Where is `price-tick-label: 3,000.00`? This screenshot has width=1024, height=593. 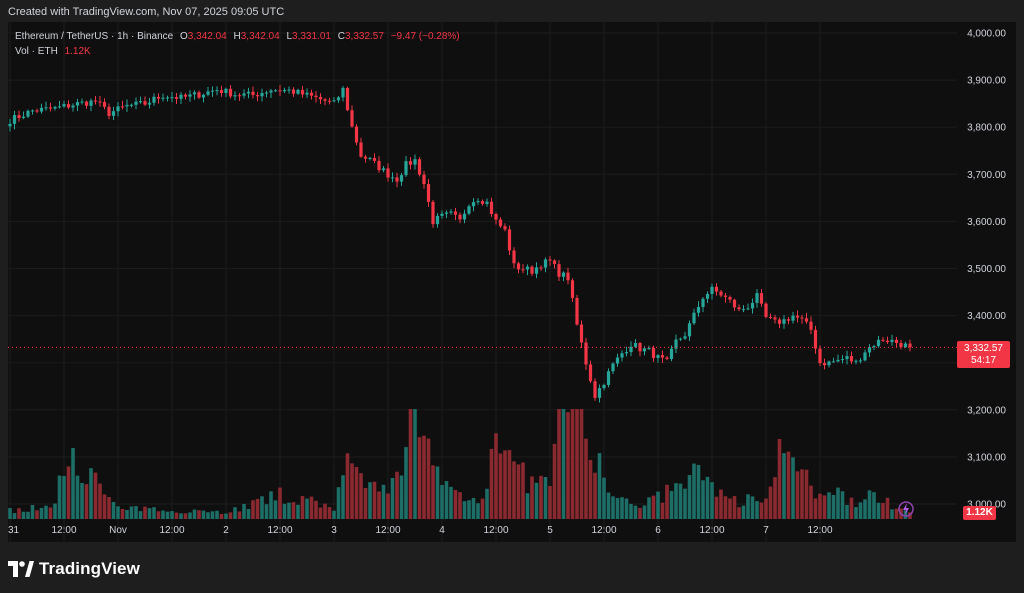
price-tick-label: 3,000.00 is located at coordinates (986, 505).